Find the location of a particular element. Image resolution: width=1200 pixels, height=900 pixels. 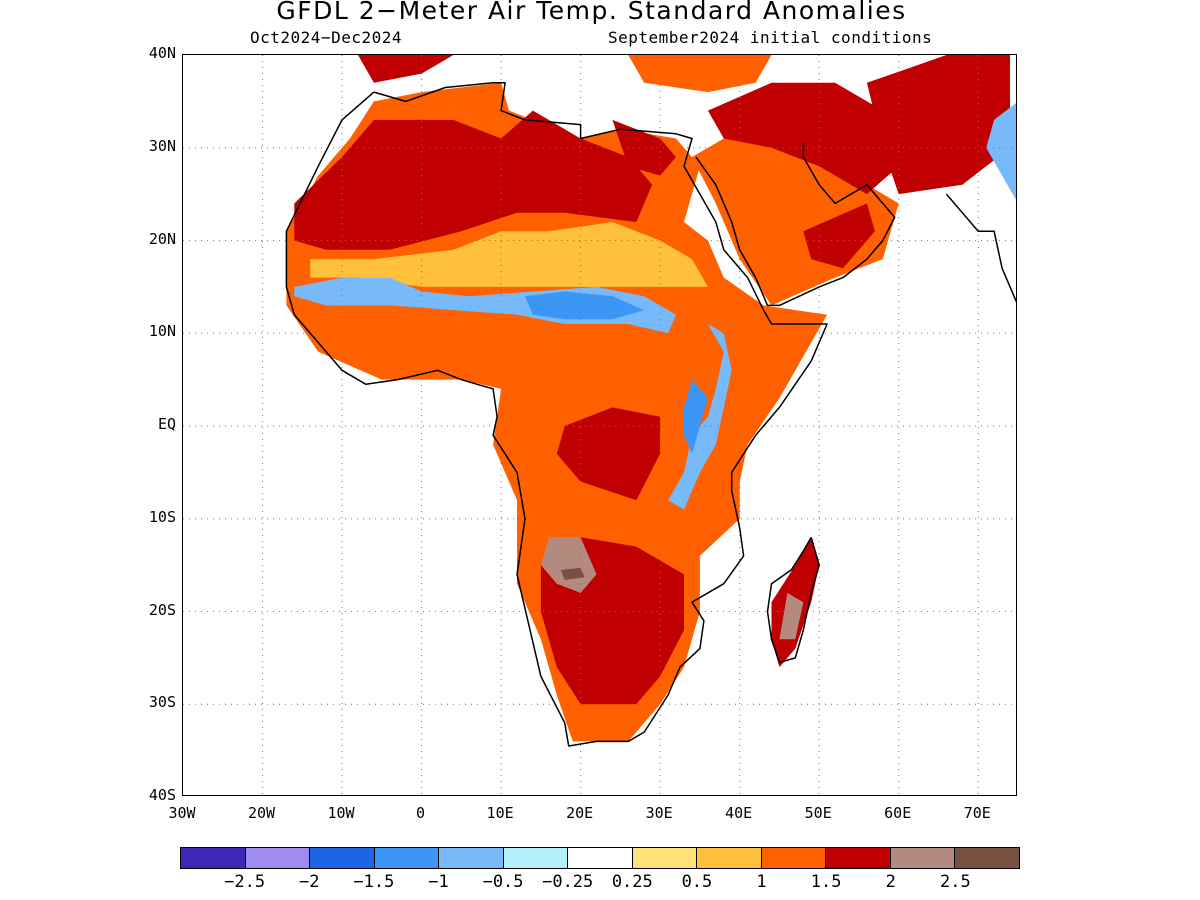

lon-label: 30E is located at coordinates (659, 813).